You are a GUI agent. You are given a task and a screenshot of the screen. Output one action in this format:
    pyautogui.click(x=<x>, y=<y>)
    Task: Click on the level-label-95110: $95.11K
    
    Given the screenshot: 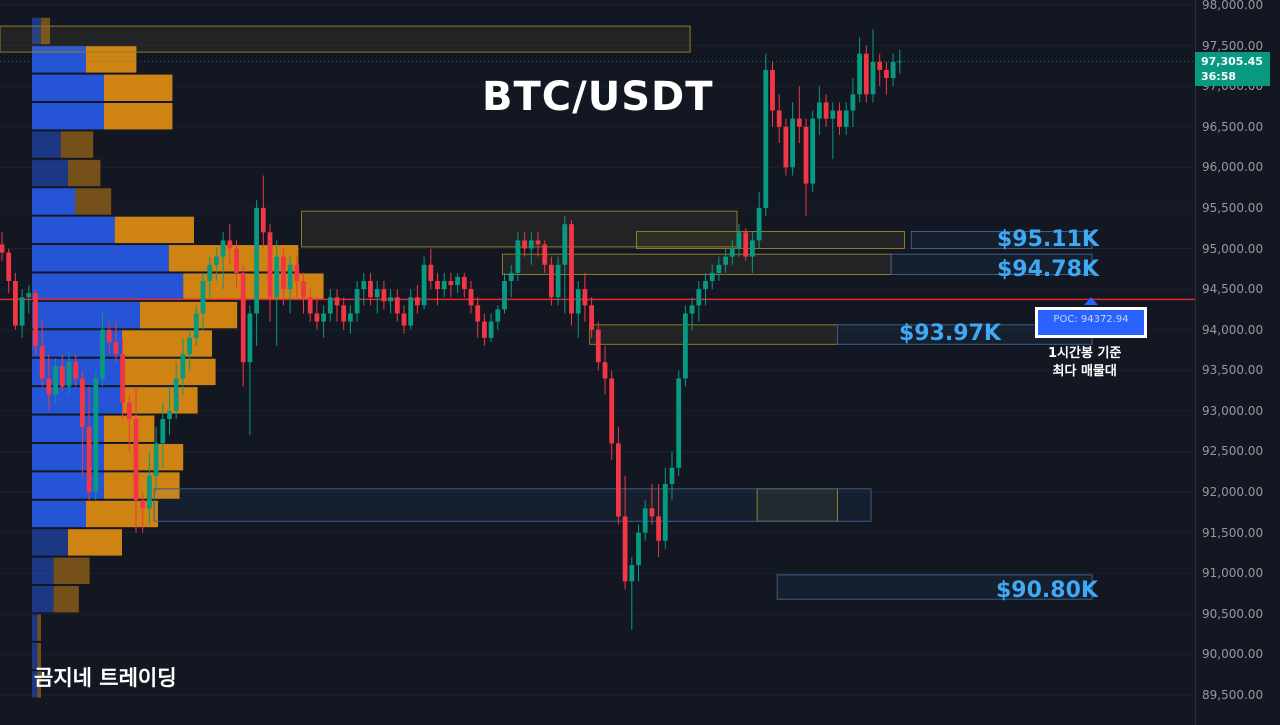 What is the action you would take?
    pyautogui.click(x=1048, y=239)
    